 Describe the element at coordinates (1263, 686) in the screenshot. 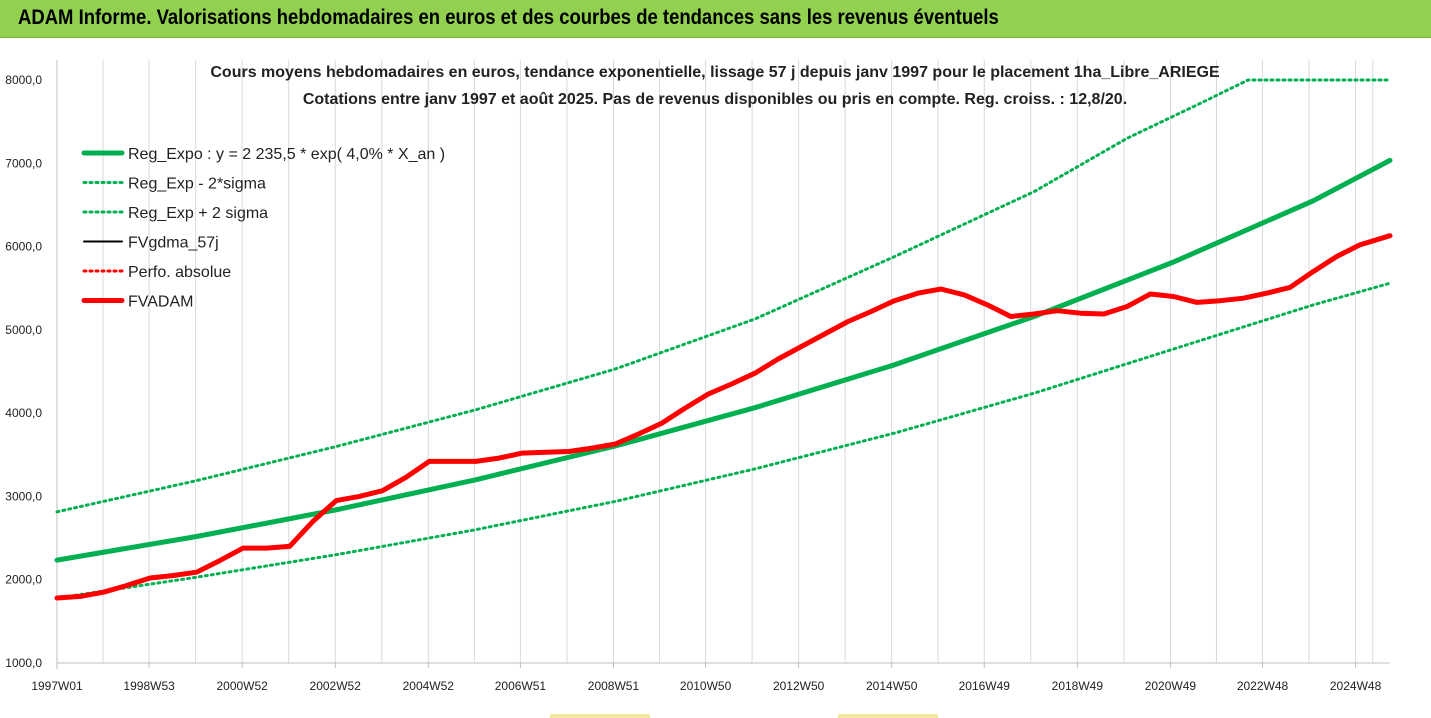

I see `x-tick-label: 2022W48` at that location.